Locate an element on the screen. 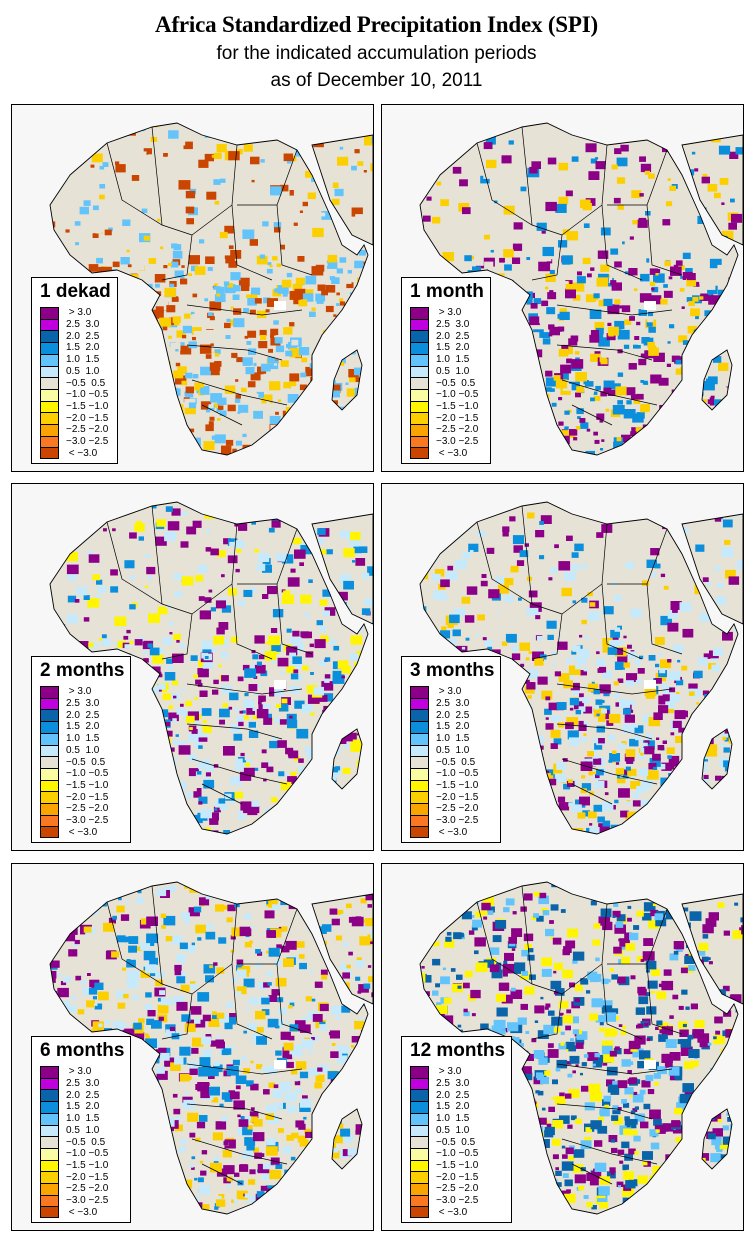 Image resolution: width=753 pixels, height=1247 pixels. lake-victoria is located at coordinates (280, 305).